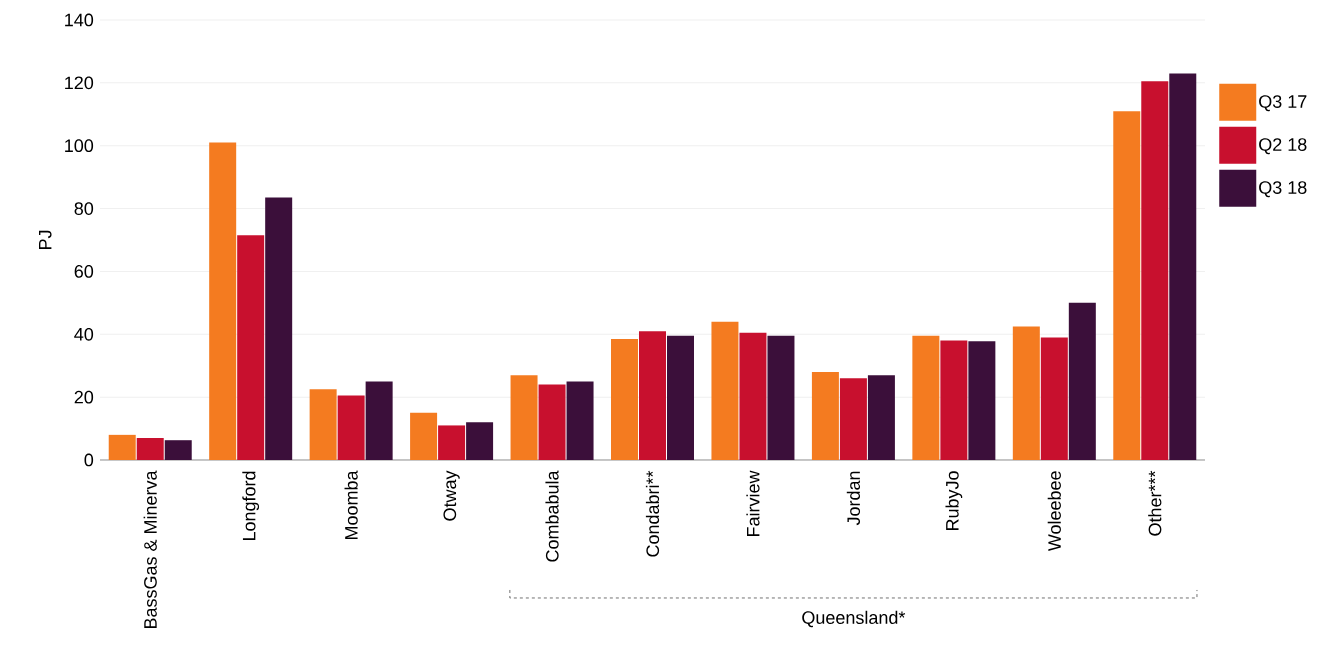 The height and width of the screenshot is (650, 1332). I want to click on y-tick-label: 100, so click(79, 146).